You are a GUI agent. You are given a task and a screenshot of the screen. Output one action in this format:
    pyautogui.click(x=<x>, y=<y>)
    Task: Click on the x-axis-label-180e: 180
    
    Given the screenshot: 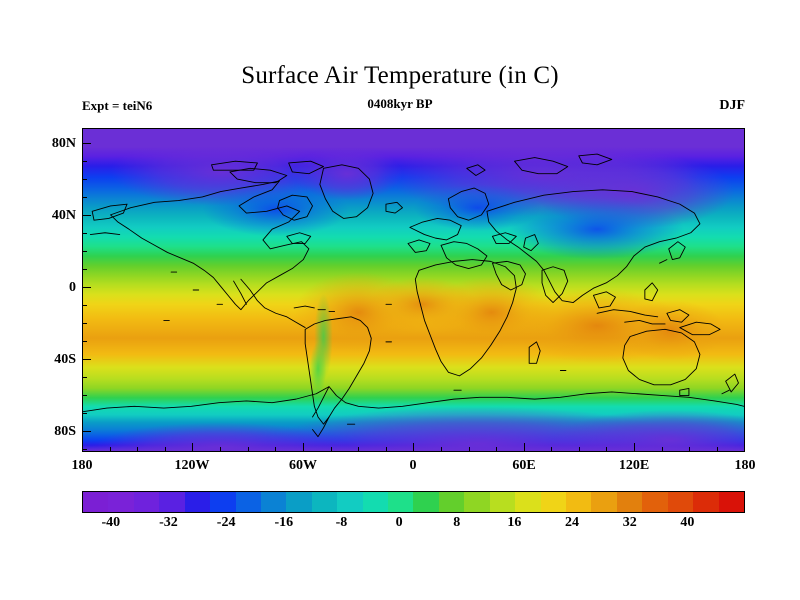 What is the action you would take?
    pyautogui.click(x=745, y=465)
    